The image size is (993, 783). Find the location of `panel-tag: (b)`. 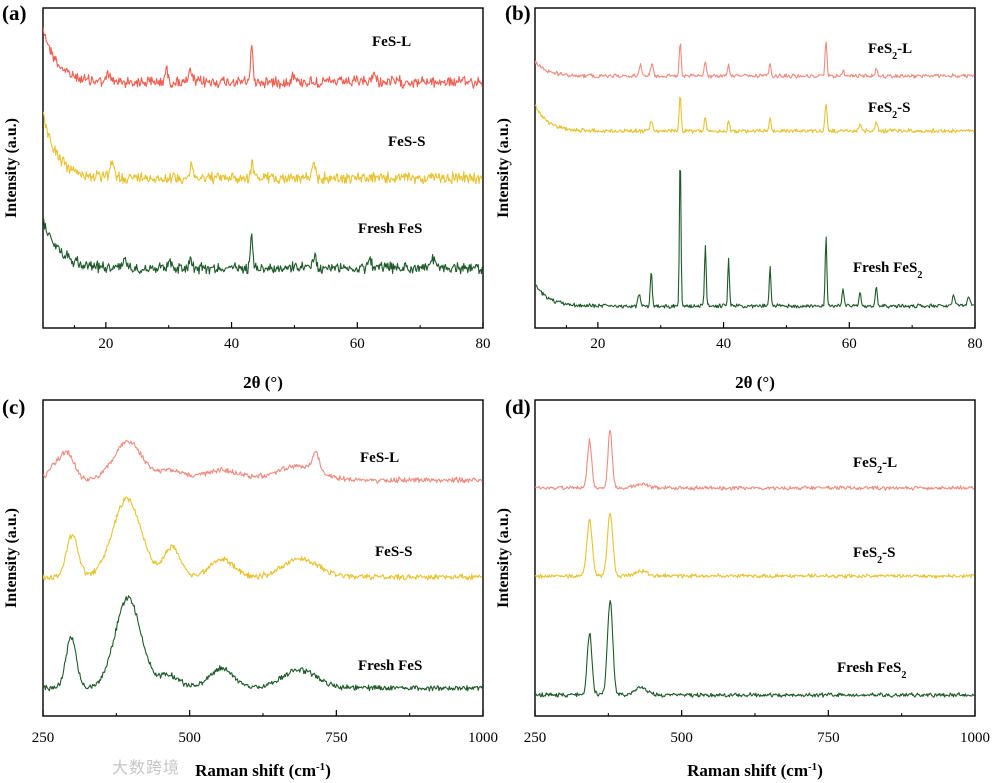

panel-tag: (b) is located at coordinates (518, 13).